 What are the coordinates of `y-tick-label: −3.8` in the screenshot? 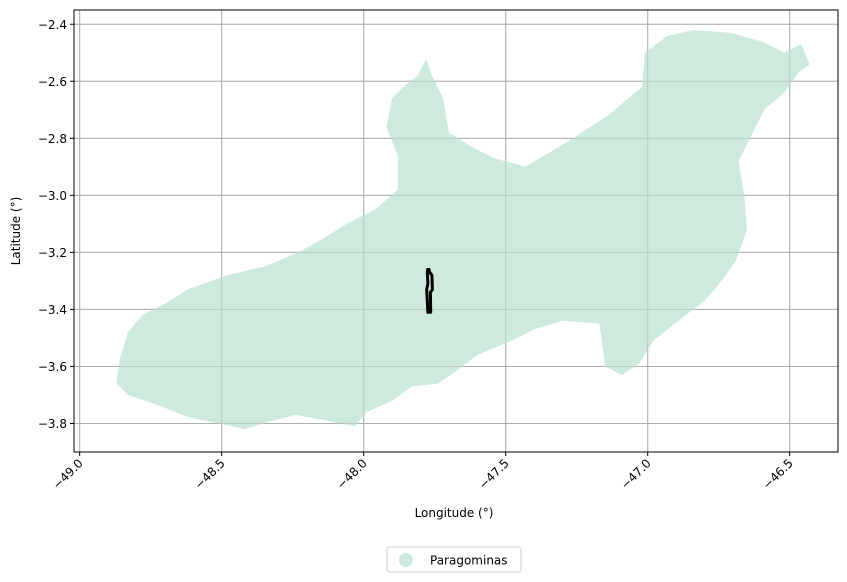 It's located at (52, 424).